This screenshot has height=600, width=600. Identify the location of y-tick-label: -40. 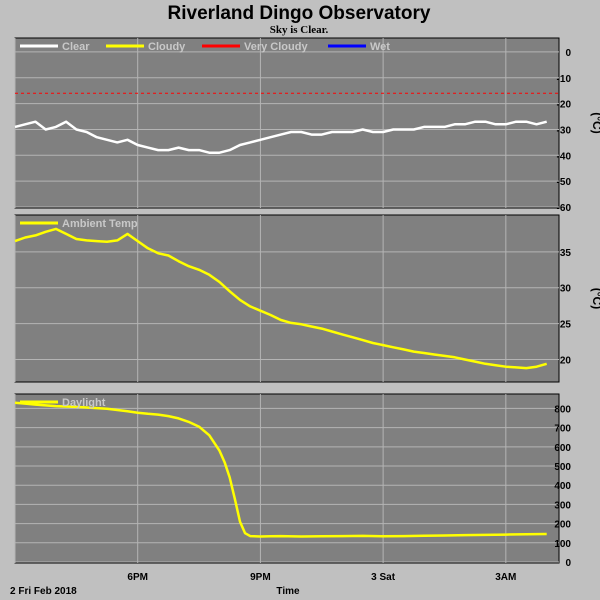
(564, 156).